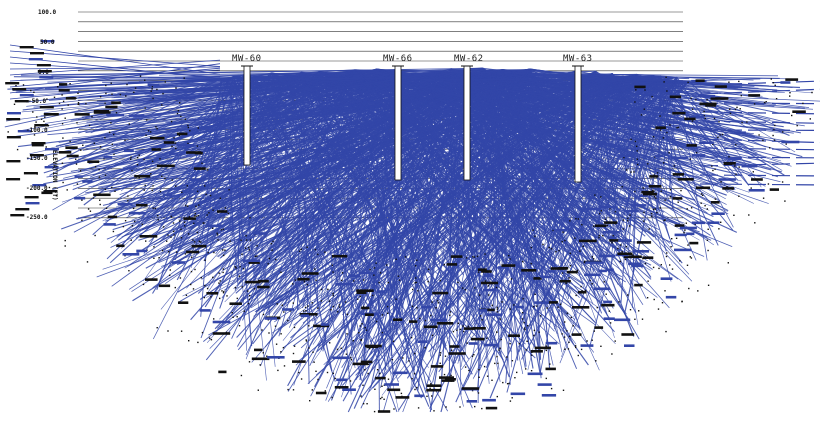  Describe the element at coordinates (47, 12) in the screenshot. I see `axis-tick-label: 100.0` at that location.